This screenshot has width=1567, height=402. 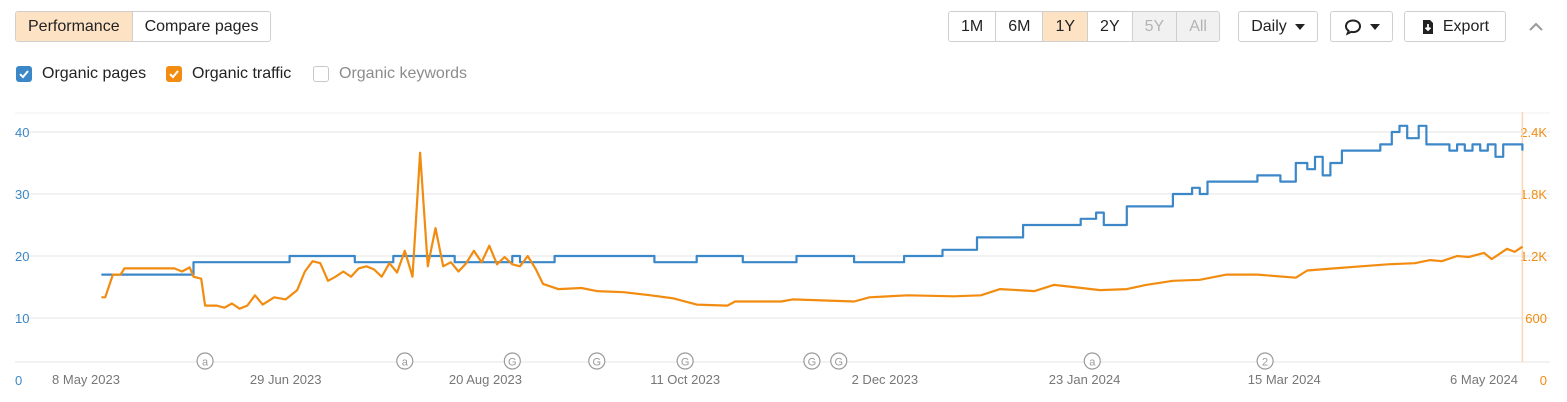 I want to click on x-axis-tick-label: 11 Oct 2023, so click(x=685, y=379).